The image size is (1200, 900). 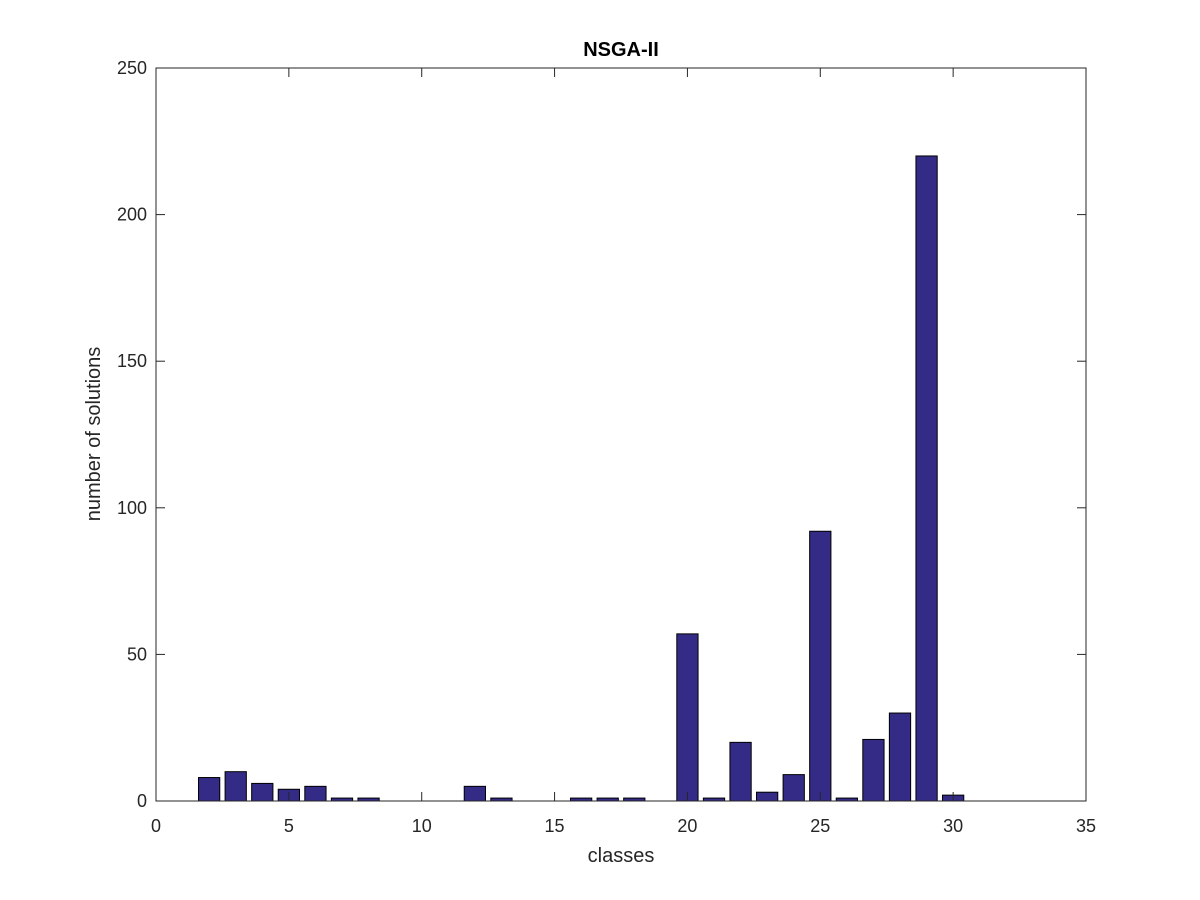 What do you see at coordinates (132, 508) in the screenshot?
I see `y-tick-label-100: 100` at bounding box center [132, 508].